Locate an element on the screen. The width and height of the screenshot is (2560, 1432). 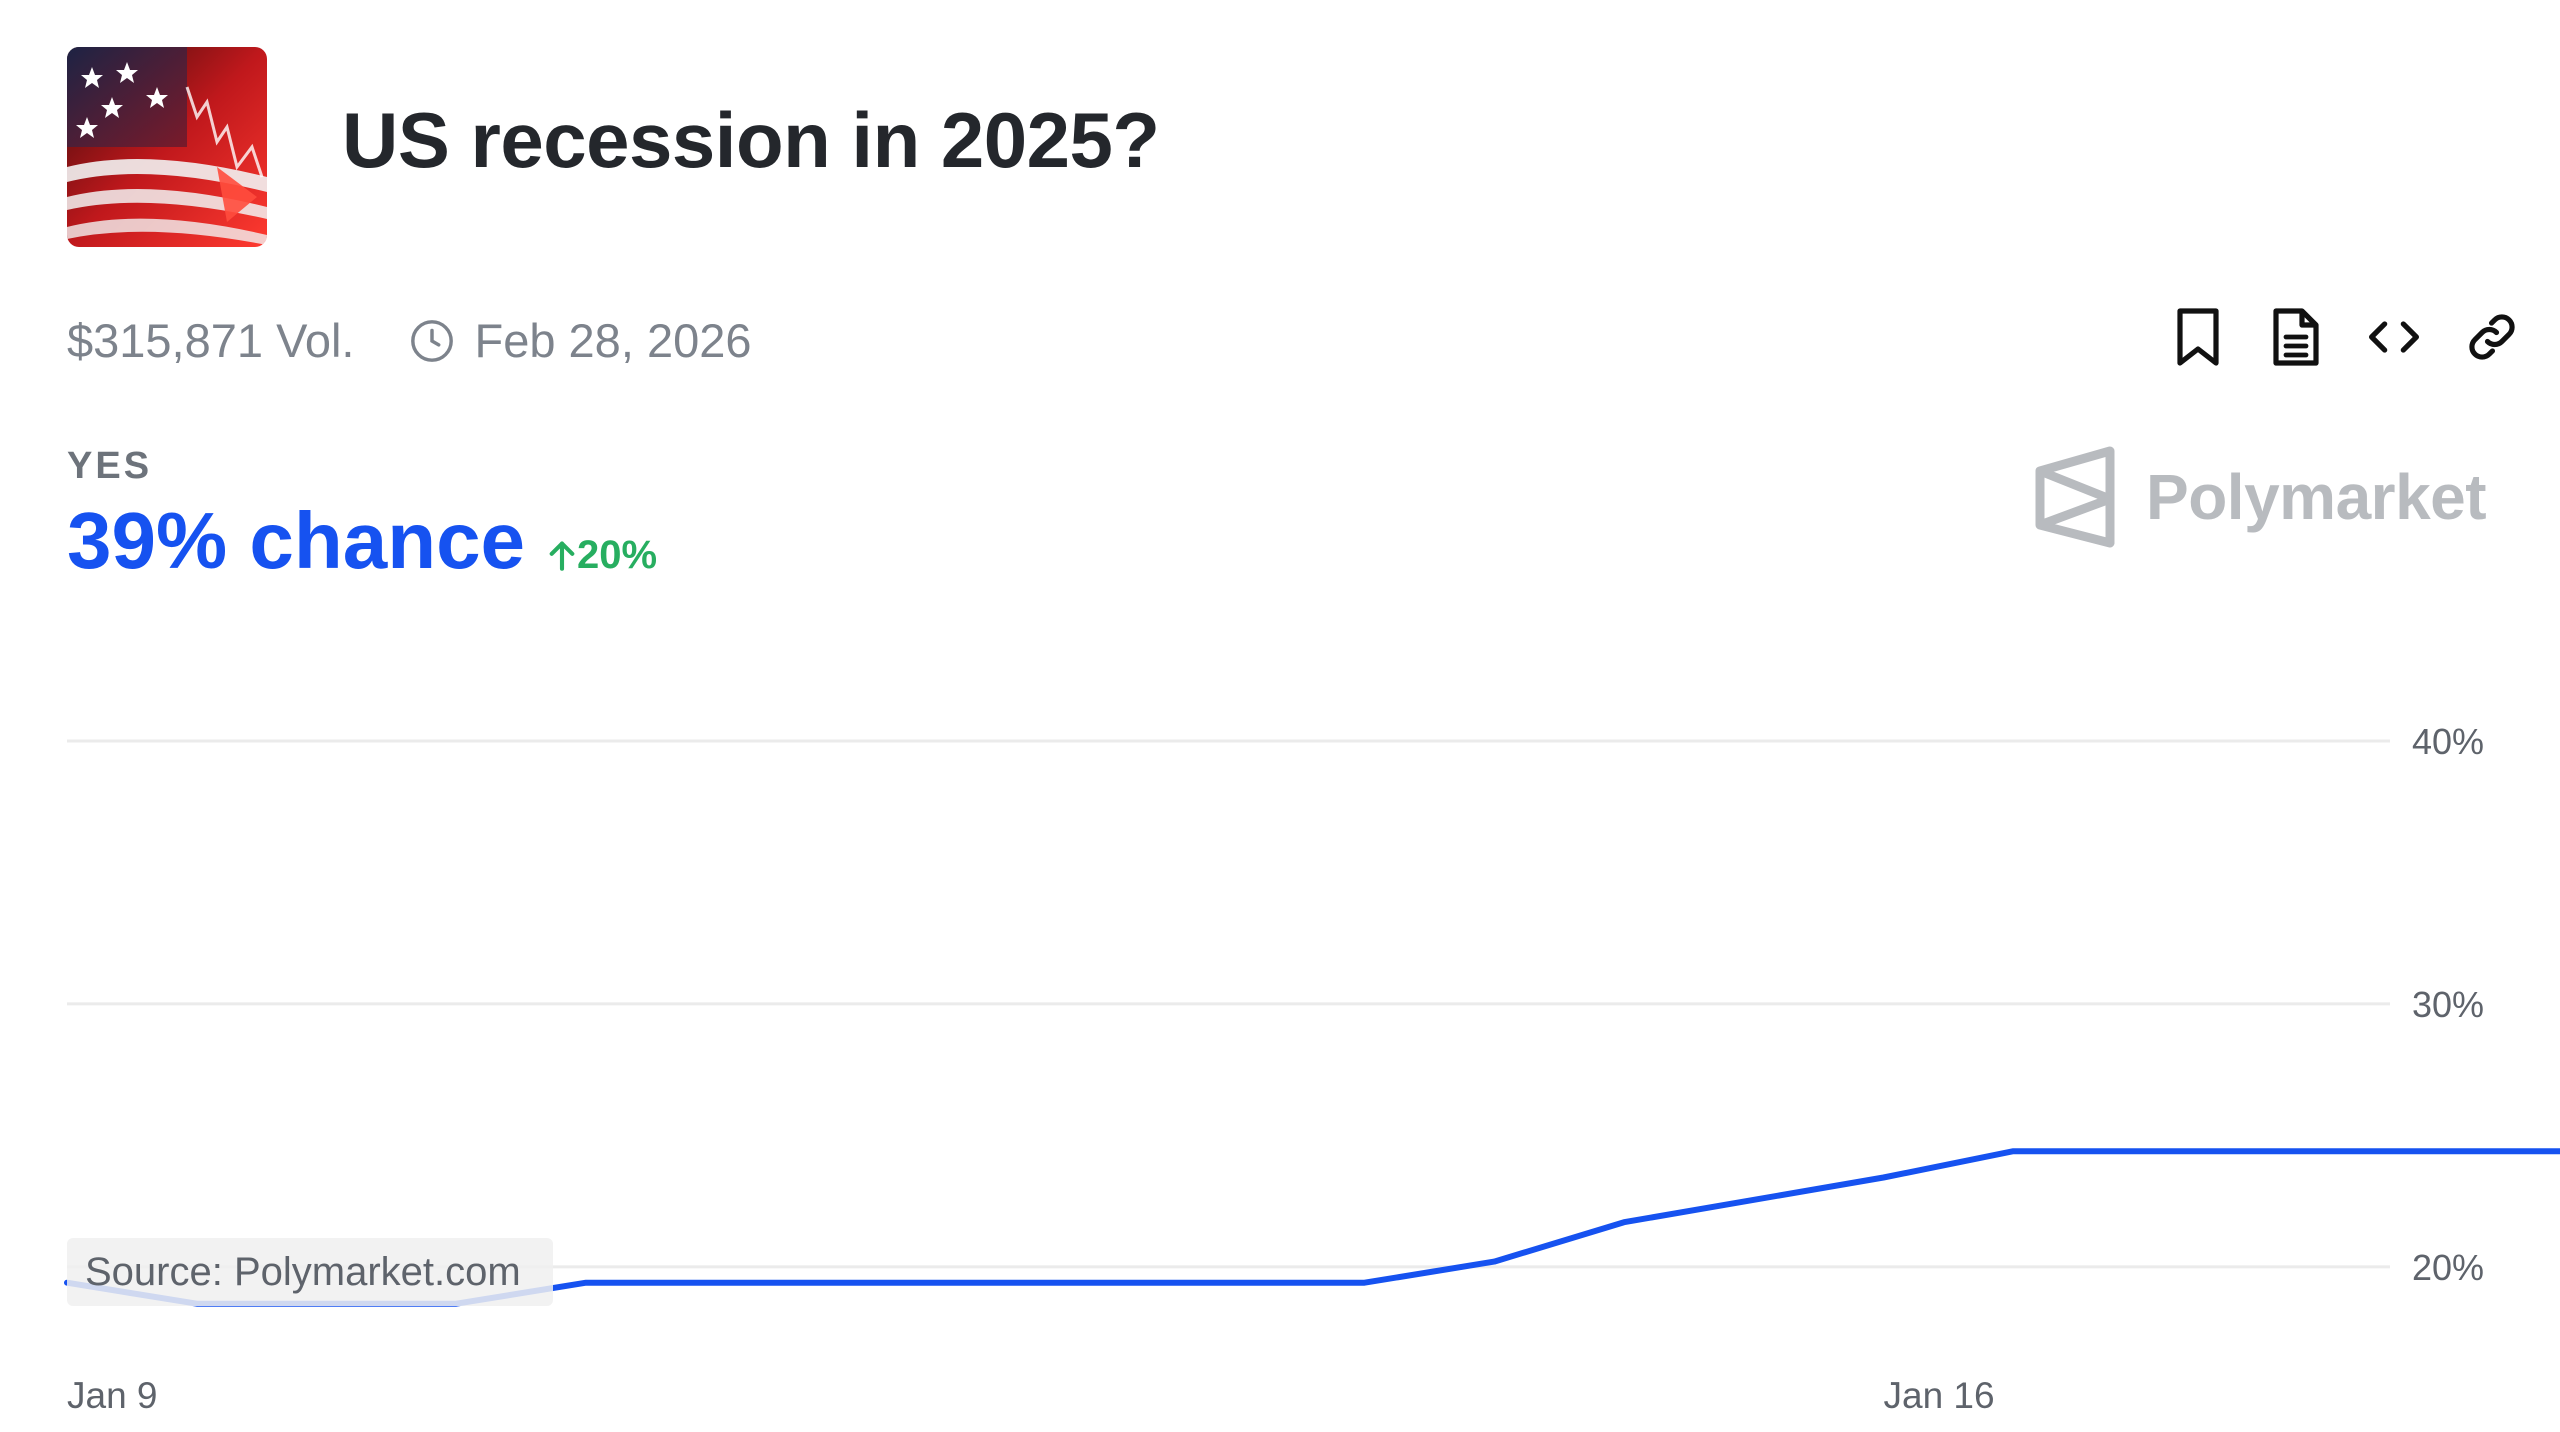
us-flag-chart-image is located at coordinates (167, 147).